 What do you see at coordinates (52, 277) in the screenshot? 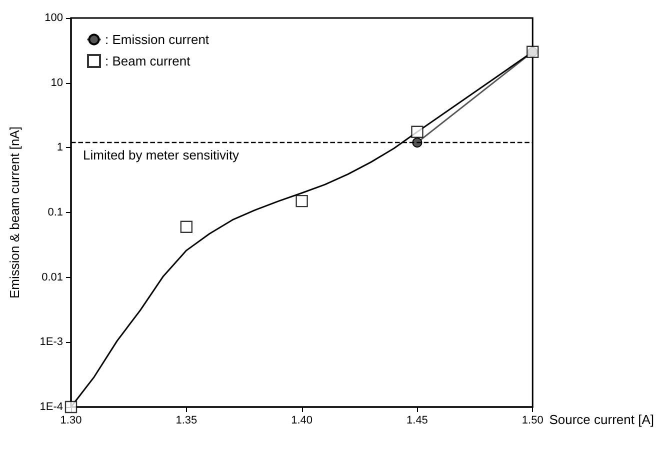
I see `y-tick-label: 0.01` at bounding box center [52, 277].